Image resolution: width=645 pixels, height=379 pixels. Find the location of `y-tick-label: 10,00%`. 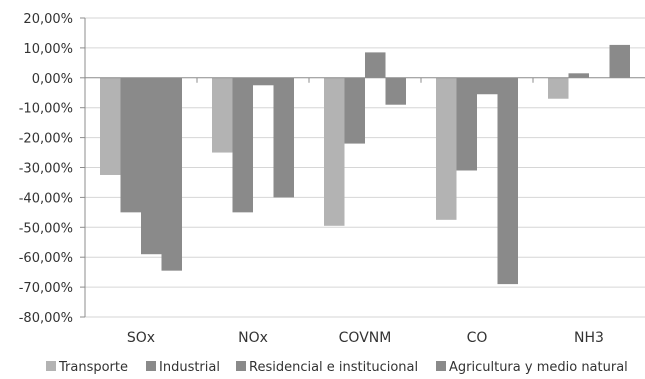

y-tick-label: 10,00% is located at coordinates (48, 49).